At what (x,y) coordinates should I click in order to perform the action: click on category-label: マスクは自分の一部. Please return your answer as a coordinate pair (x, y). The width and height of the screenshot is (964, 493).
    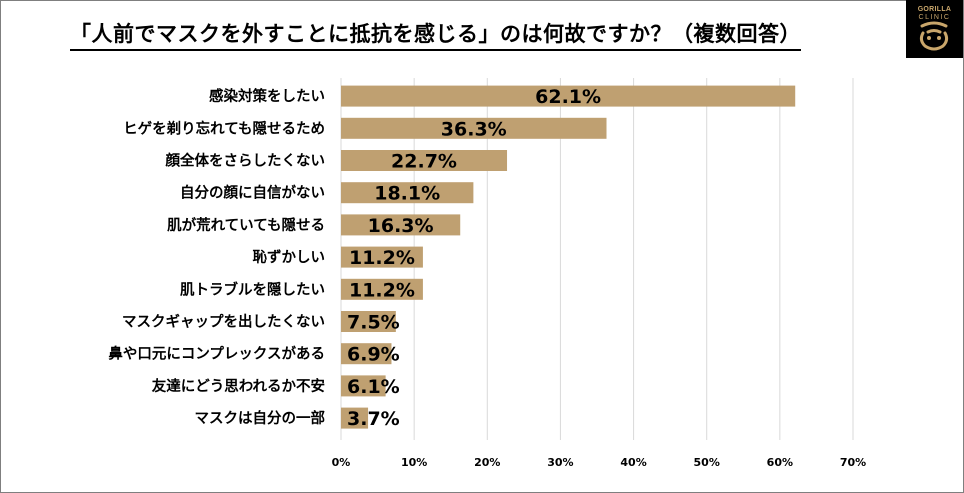
    Looking at the image, I should click on (260, 418).